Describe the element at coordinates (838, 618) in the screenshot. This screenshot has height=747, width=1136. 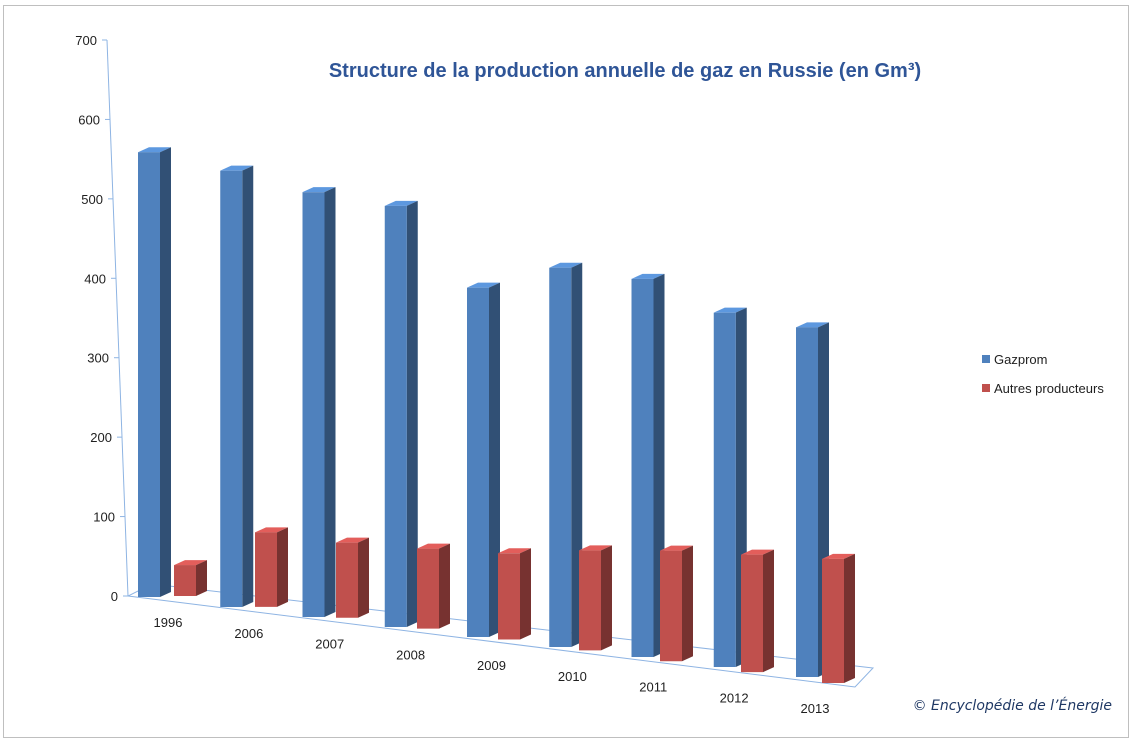
I see `bar-autres-2013` at that location.